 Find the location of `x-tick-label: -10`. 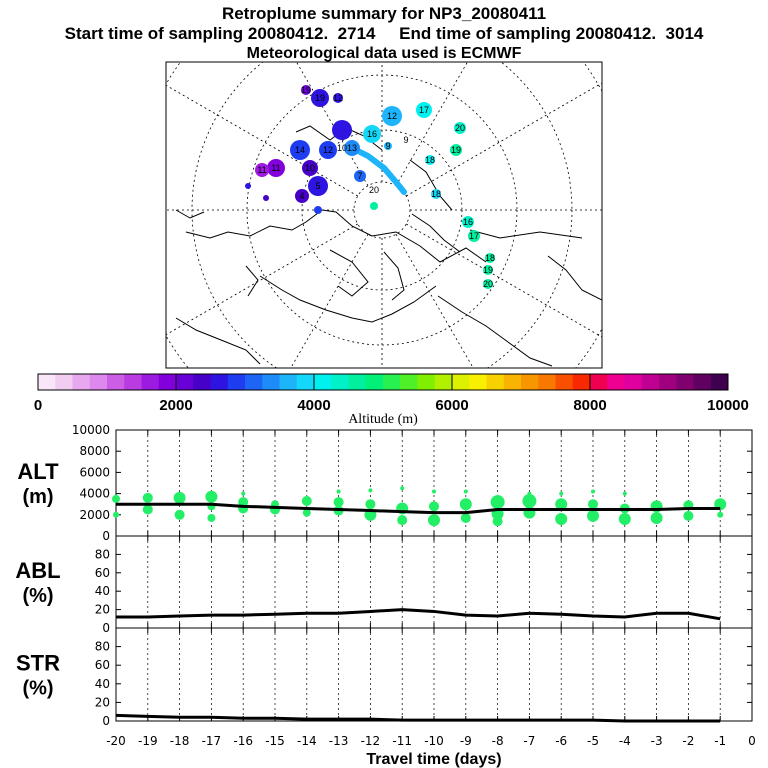

x-tick-label: -10 is located at coordinates (434, 741).